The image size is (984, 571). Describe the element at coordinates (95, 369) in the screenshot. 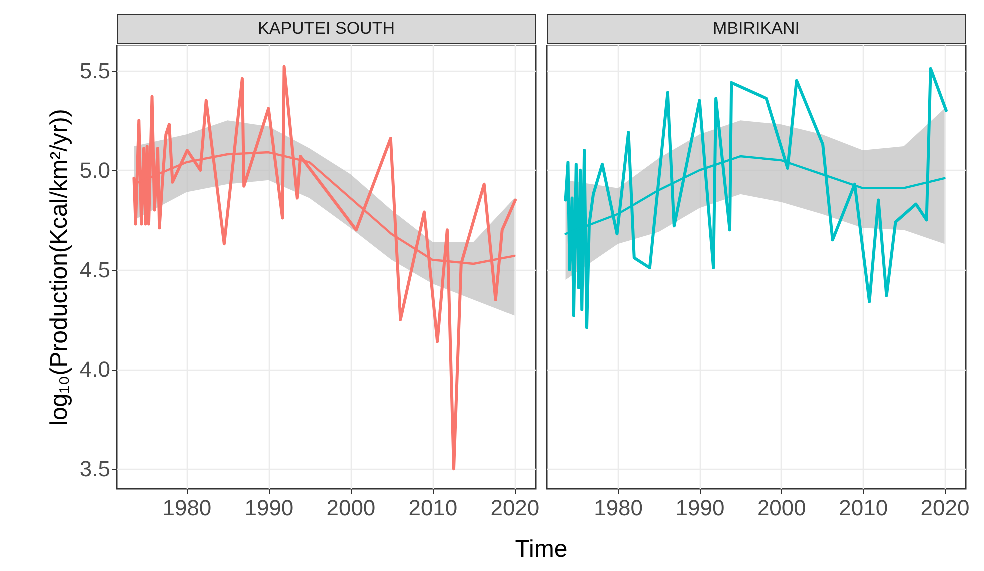

I see `y-tick-label: 4.0` at that location.